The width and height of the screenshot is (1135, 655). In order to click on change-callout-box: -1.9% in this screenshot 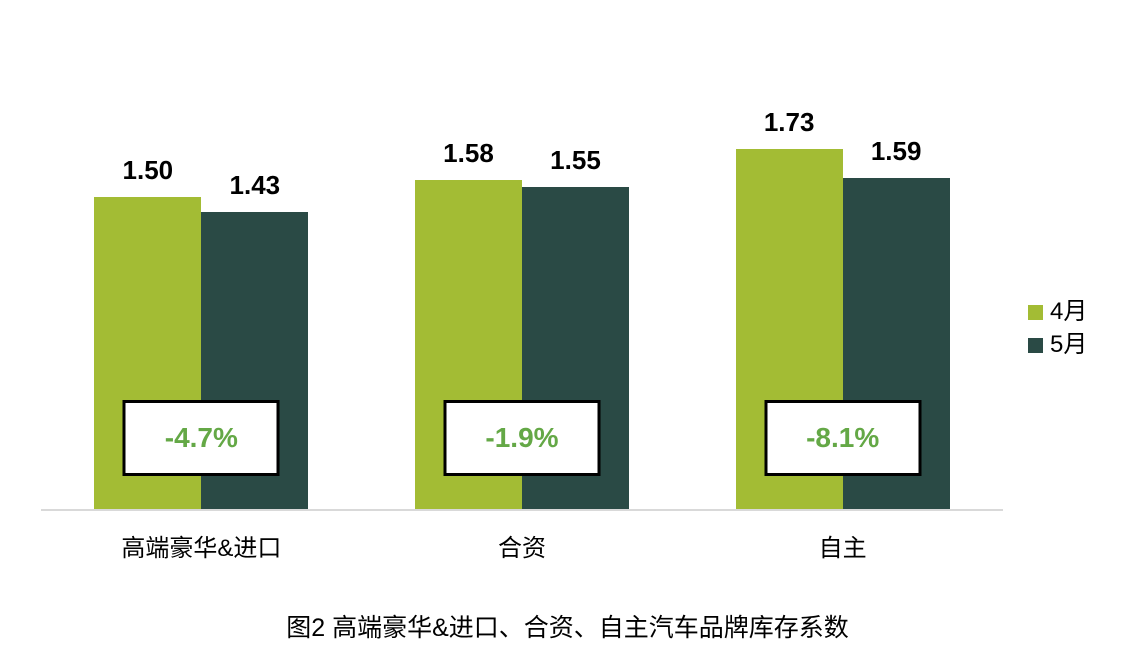, I will do `click(522, 438)`.